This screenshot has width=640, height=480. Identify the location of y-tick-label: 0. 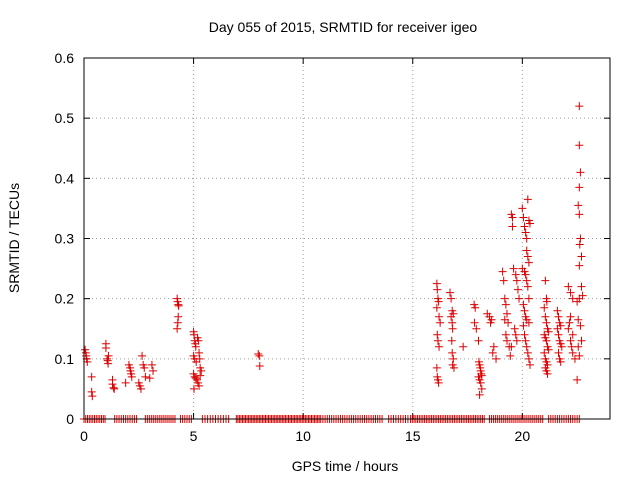
(70, 419).